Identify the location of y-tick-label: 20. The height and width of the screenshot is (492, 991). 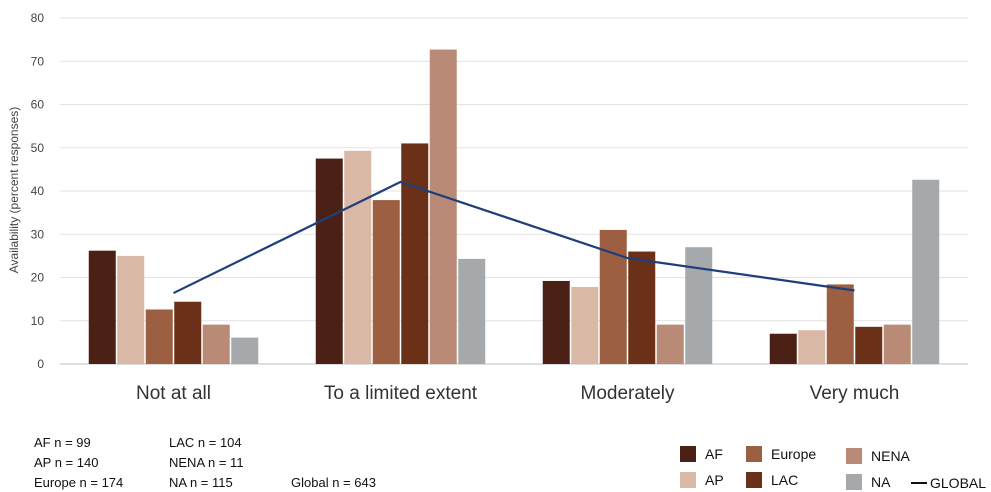
(38, 278).